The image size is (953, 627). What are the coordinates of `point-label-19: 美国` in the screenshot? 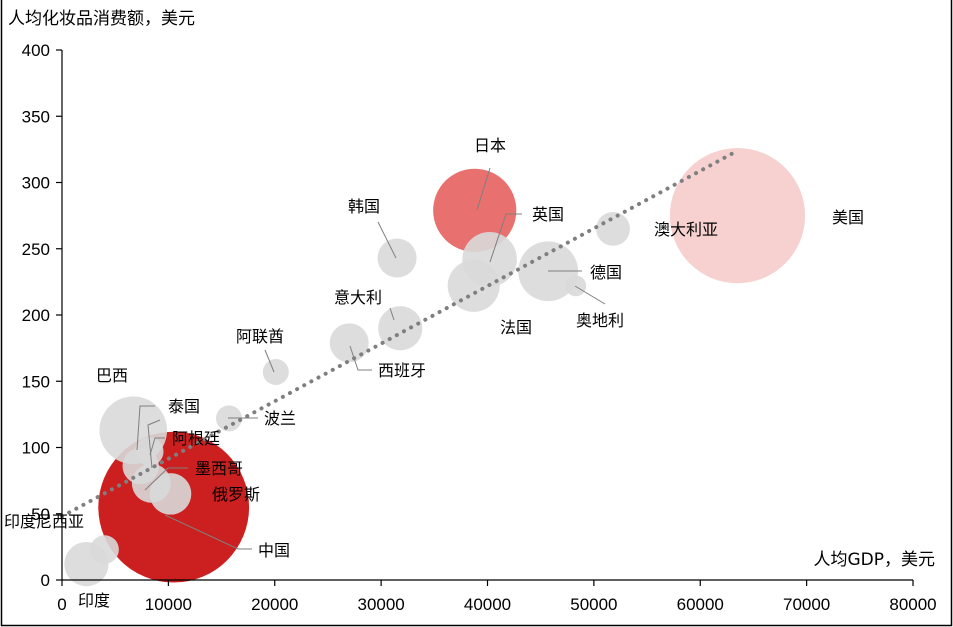 It's located at (848, 217).